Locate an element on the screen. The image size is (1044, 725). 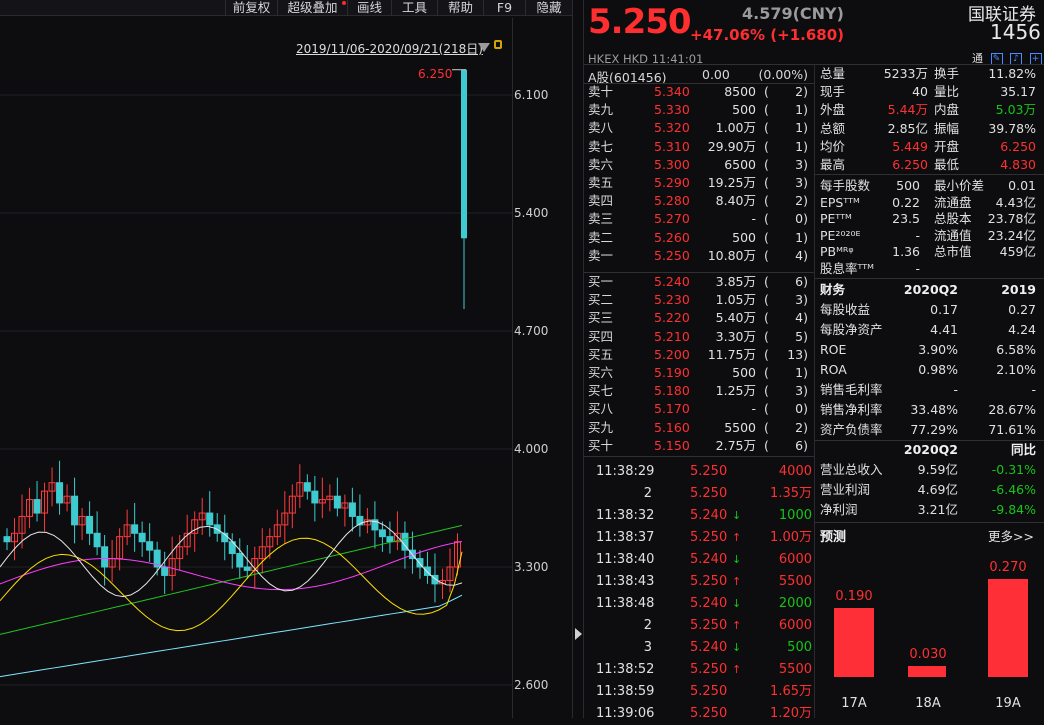
stat-key: 最低 is located at coordinates (946, 165).